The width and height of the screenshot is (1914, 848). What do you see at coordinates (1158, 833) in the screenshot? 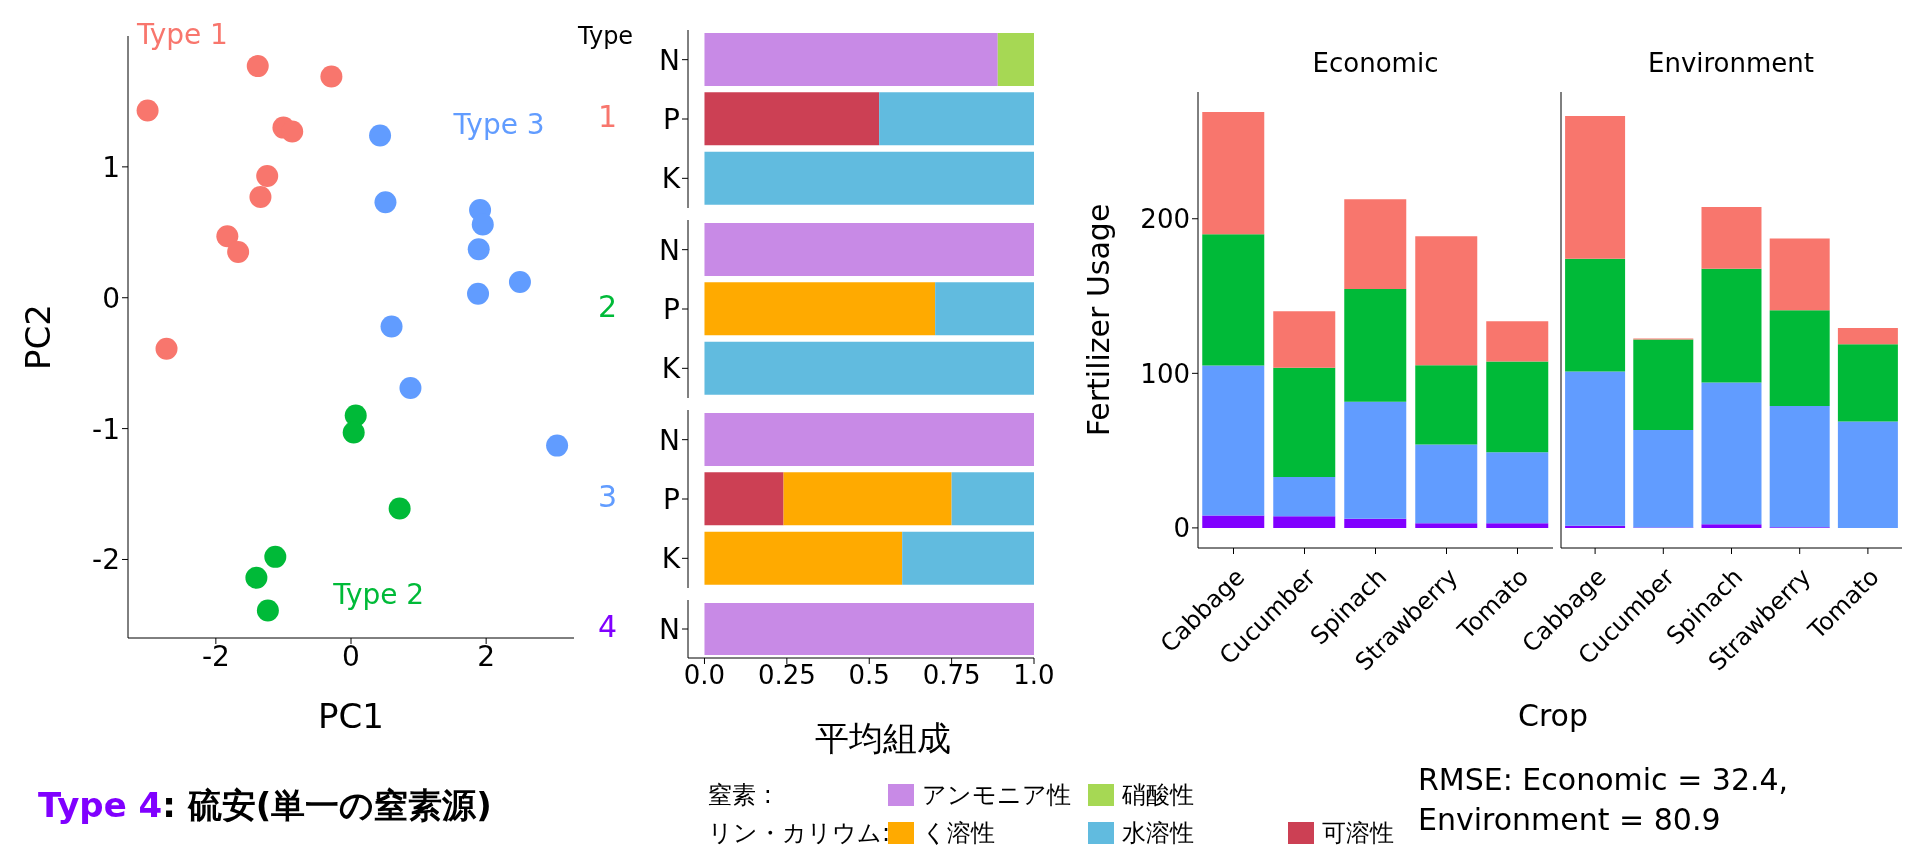
I see `legend-label: 水溶性` at bounding box center [1158, 833].